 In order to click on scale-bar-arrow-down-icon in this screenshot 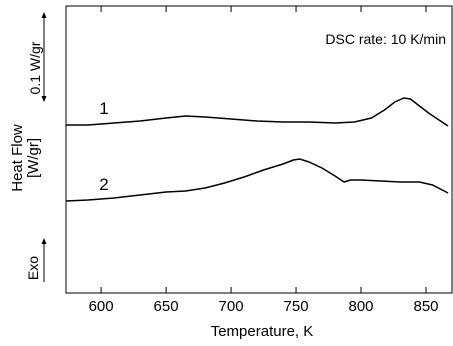, I will do `click(44, 99)`.